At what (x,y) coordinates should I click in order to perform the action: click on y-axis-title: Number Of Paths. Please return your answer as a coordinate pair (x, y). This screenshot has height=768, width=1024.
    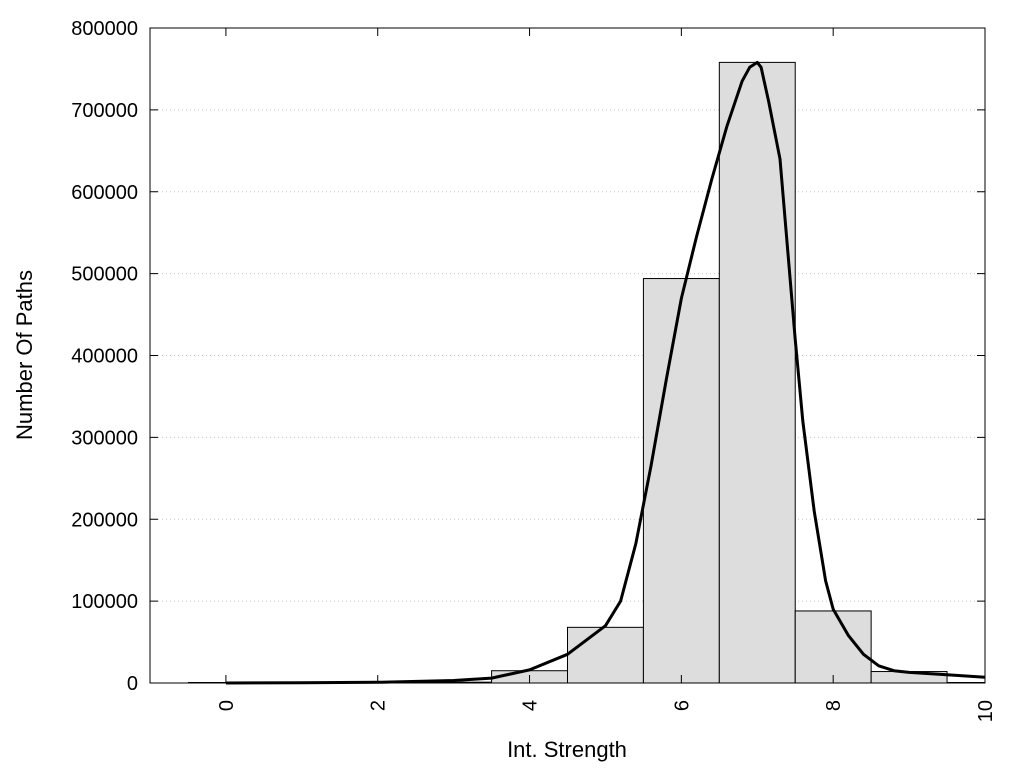
    Looking at the image, I should click on (24, 355).